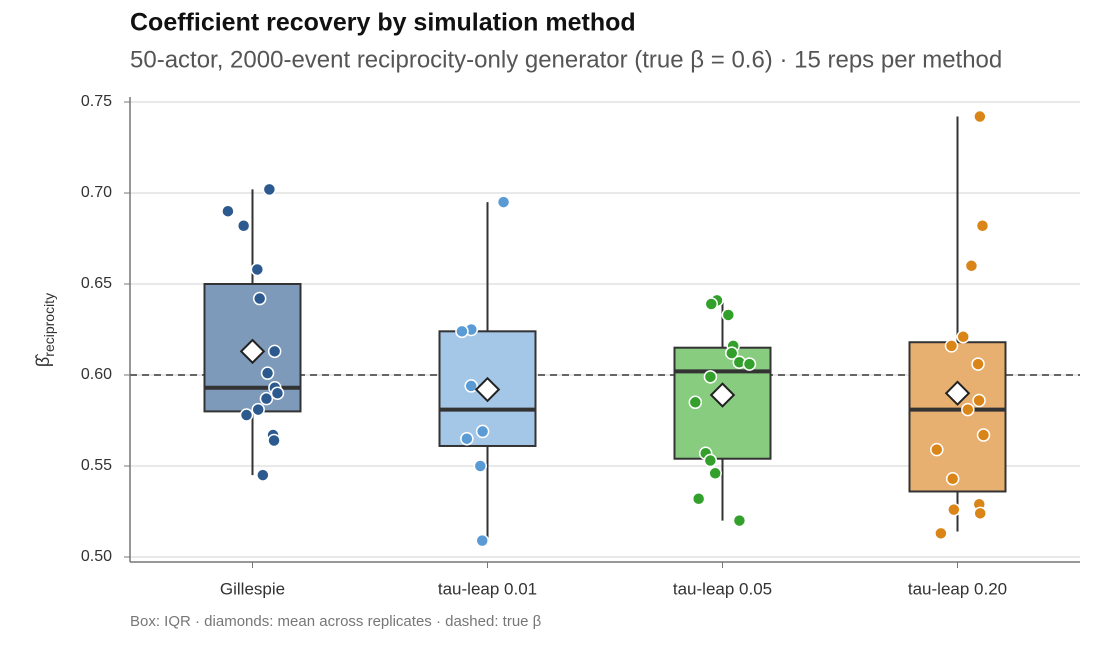 The width and height of the screenshot is (1095, 645). Describe the element at coordinates (96, 192) in the screenshot. I see `y-tick-label: 0.70` at that location.